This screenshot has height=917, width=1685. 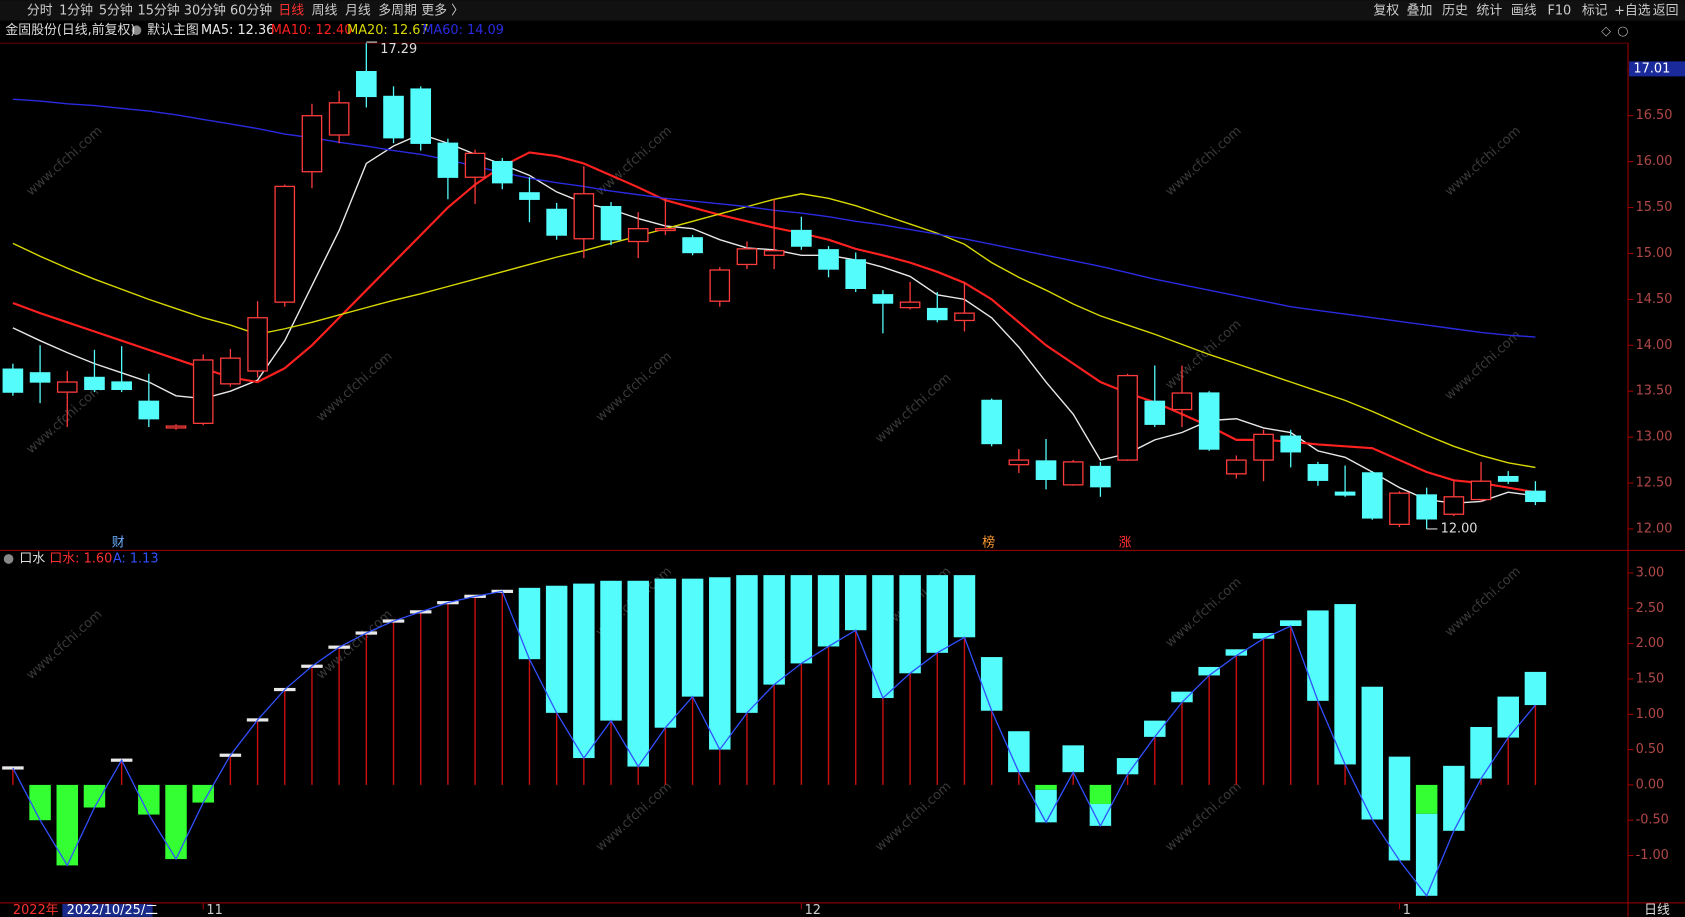 I want to click on toolbar-item: 30分钟, so click(x=205, y=10).